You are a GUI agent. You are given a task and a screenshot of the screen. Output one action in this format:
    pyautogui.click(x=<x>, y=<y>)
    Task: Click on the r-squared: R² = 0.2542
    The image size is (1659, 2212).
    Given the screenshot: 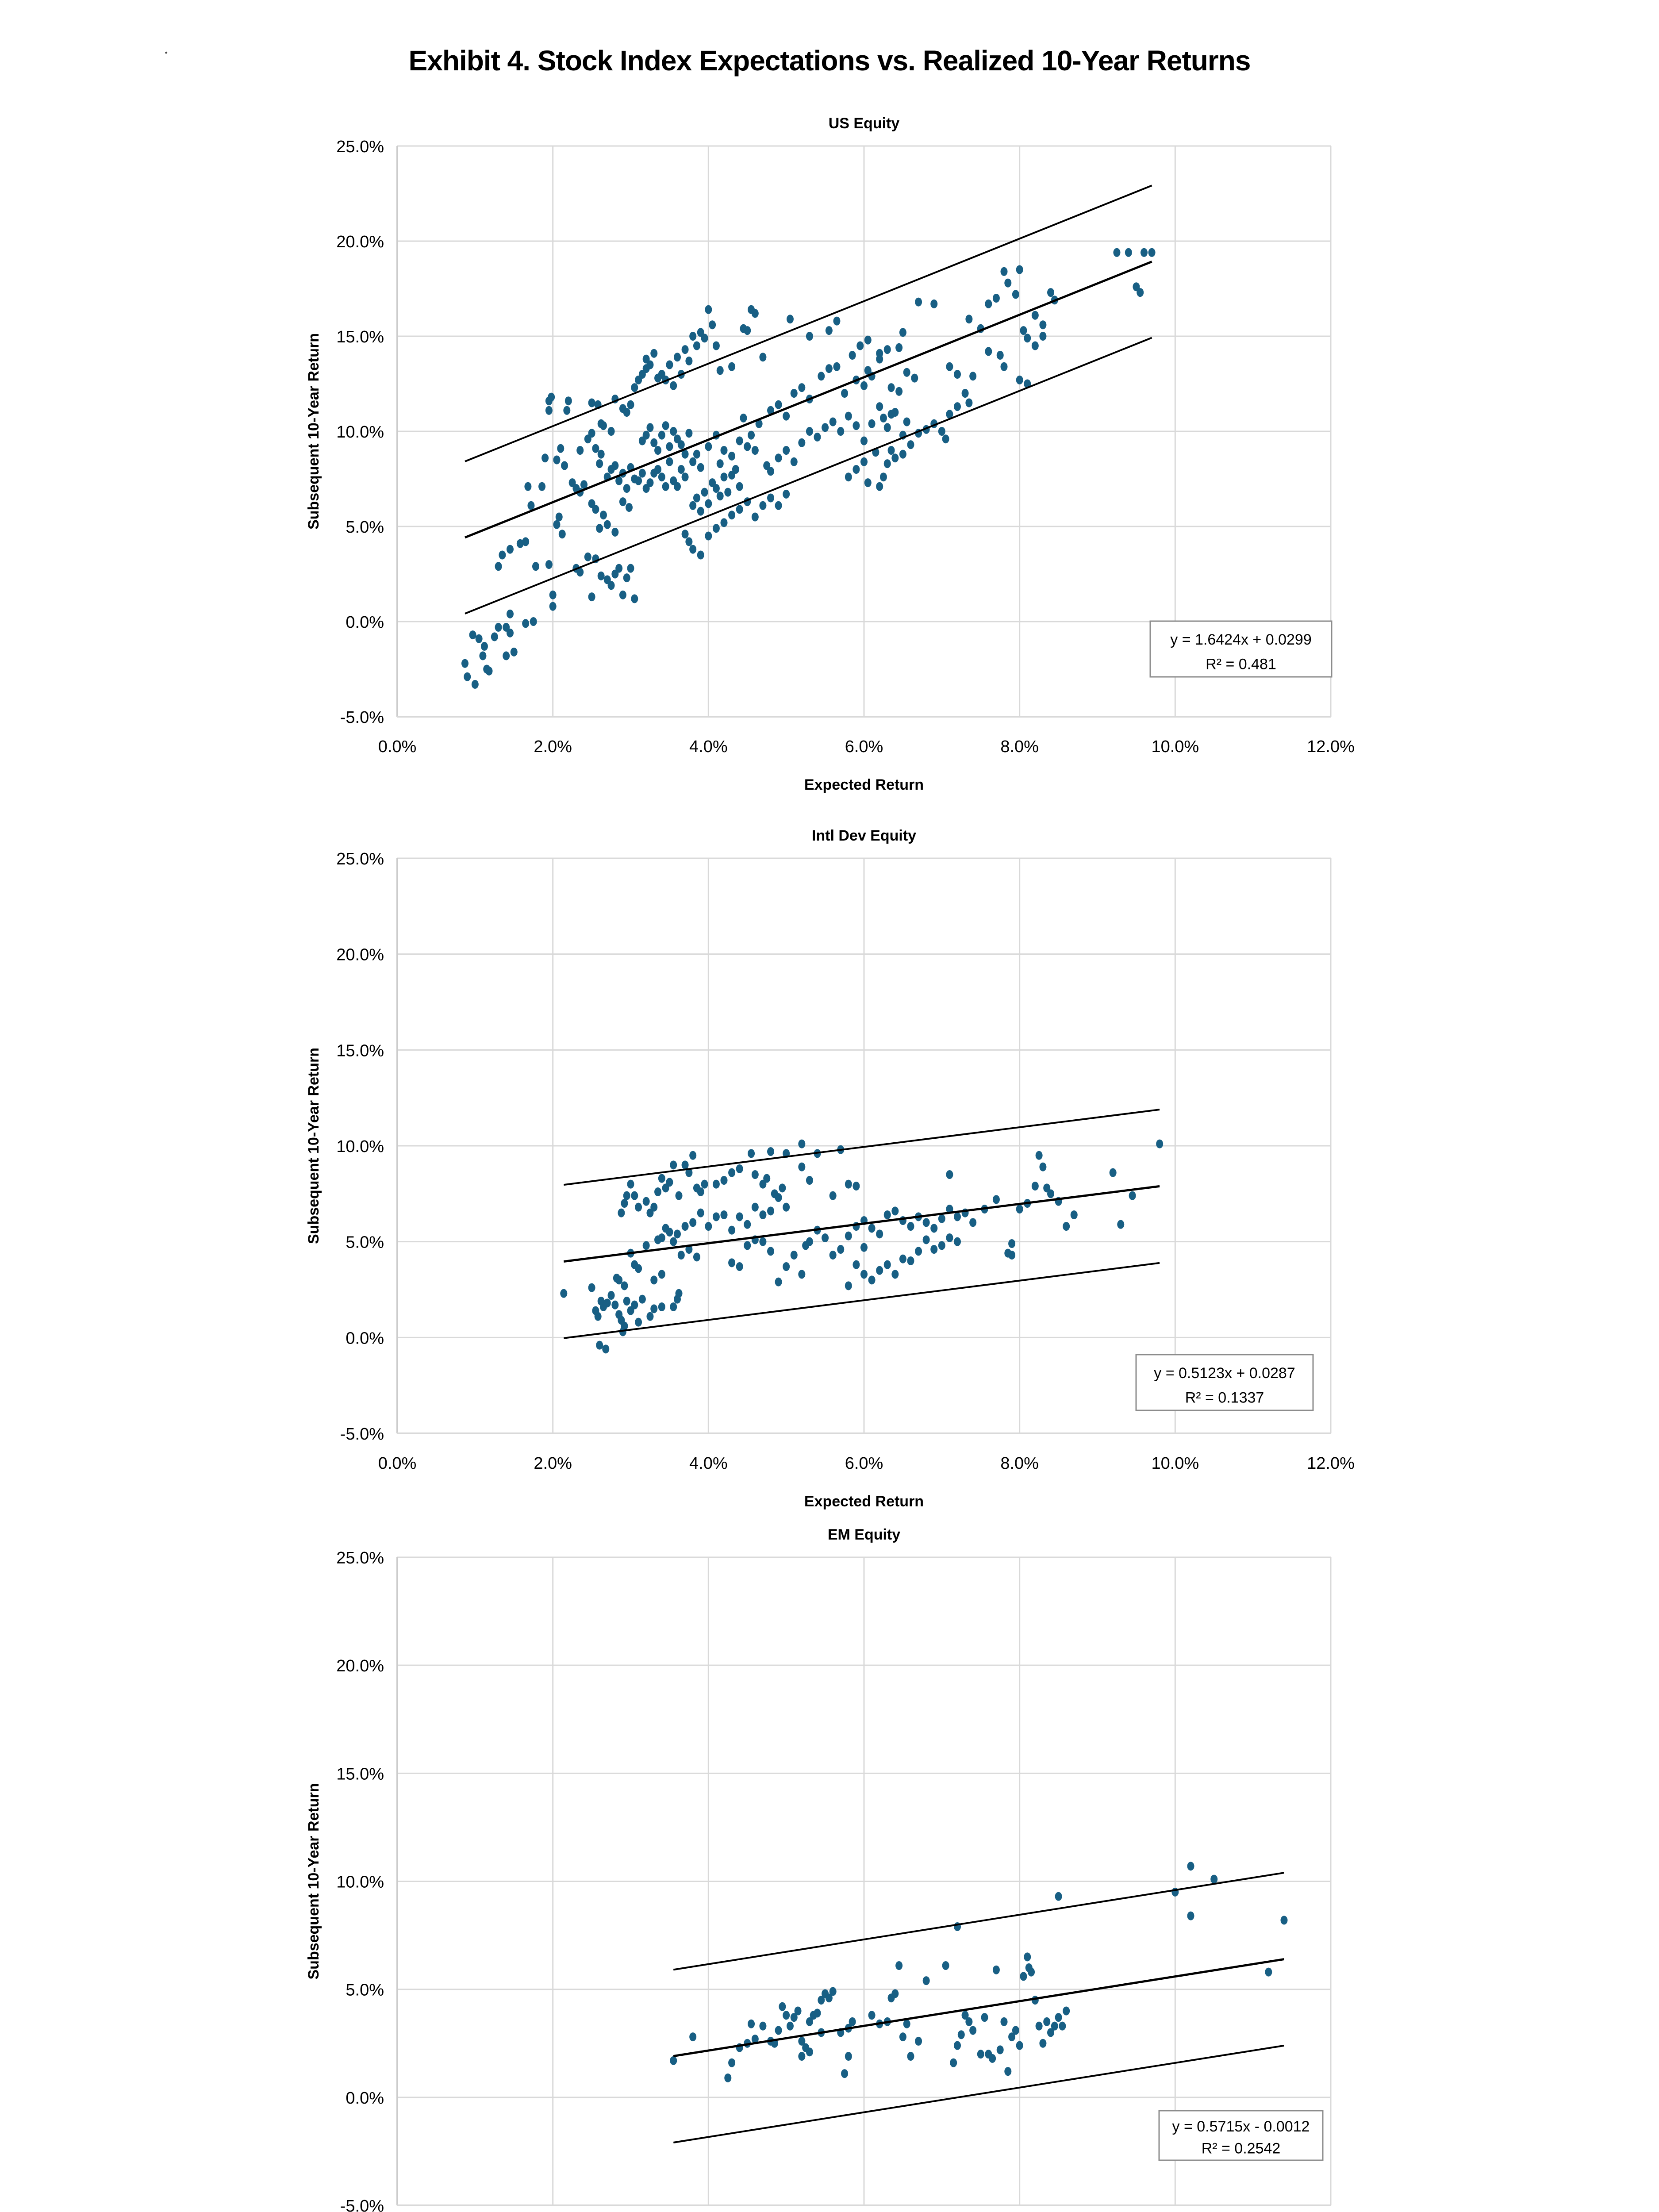 What is the action you would take?
    pyautogui.click(x=1242, y=2148)
    